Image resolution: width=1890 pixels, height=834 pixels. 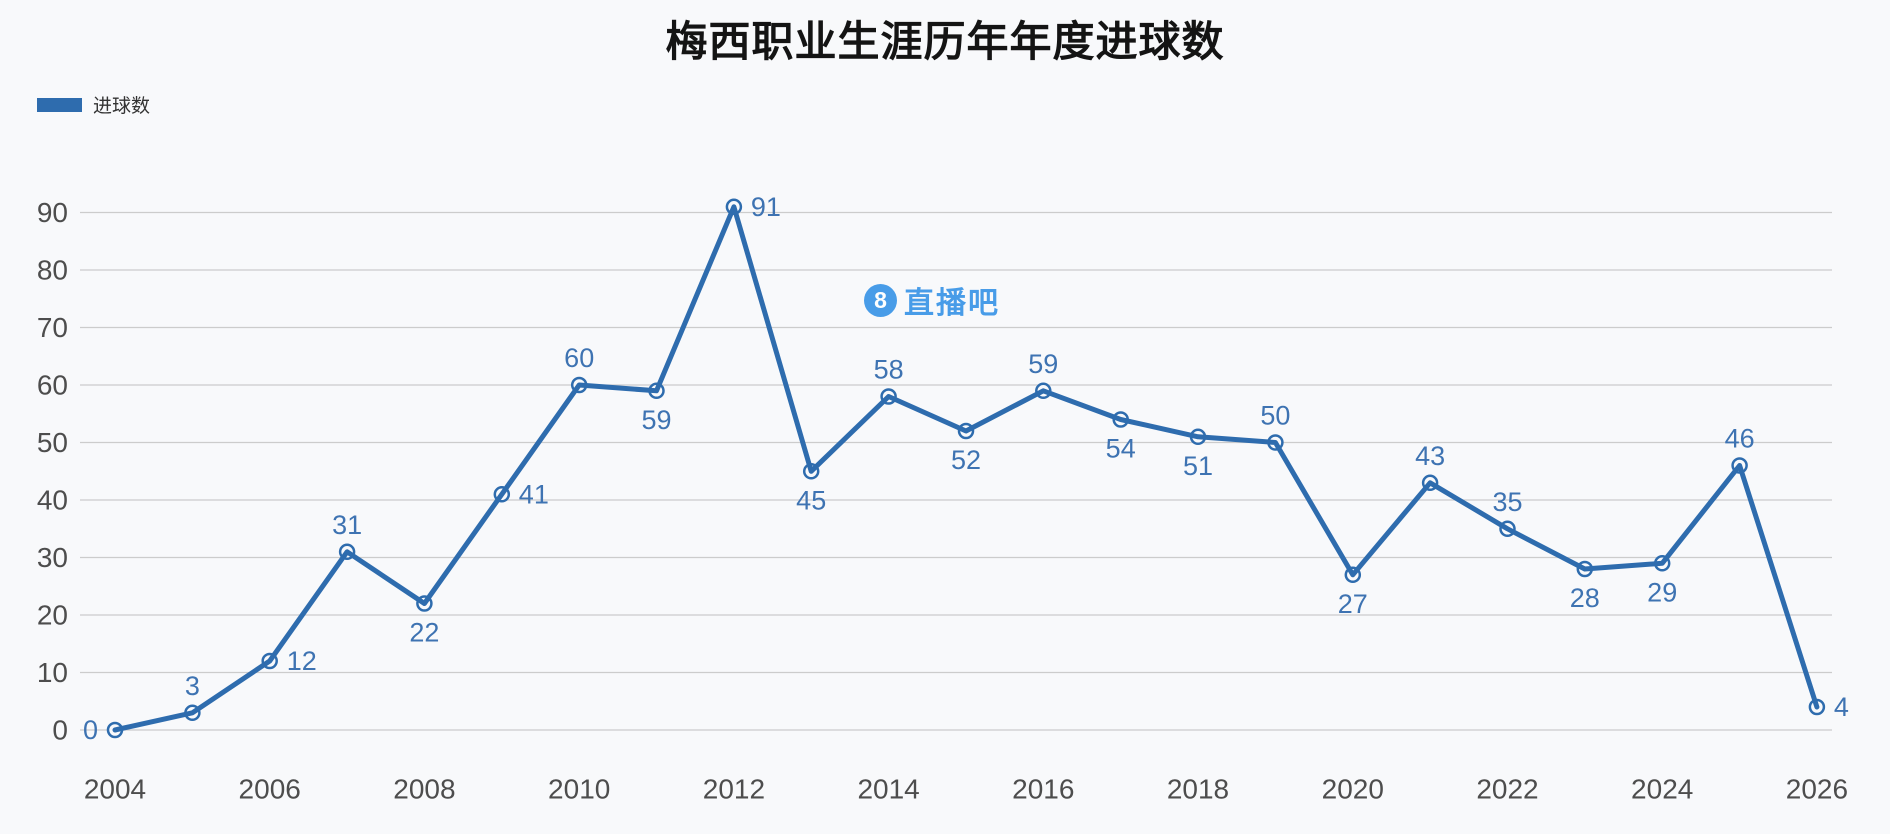 I want to click on y-axis-label: 40, so click(x=52, y=500).